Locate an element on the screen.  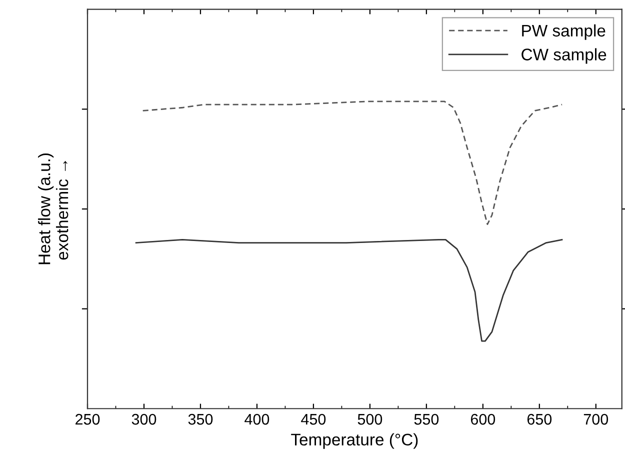
x-tick-label: 300 is located at coordinates (144, 419).